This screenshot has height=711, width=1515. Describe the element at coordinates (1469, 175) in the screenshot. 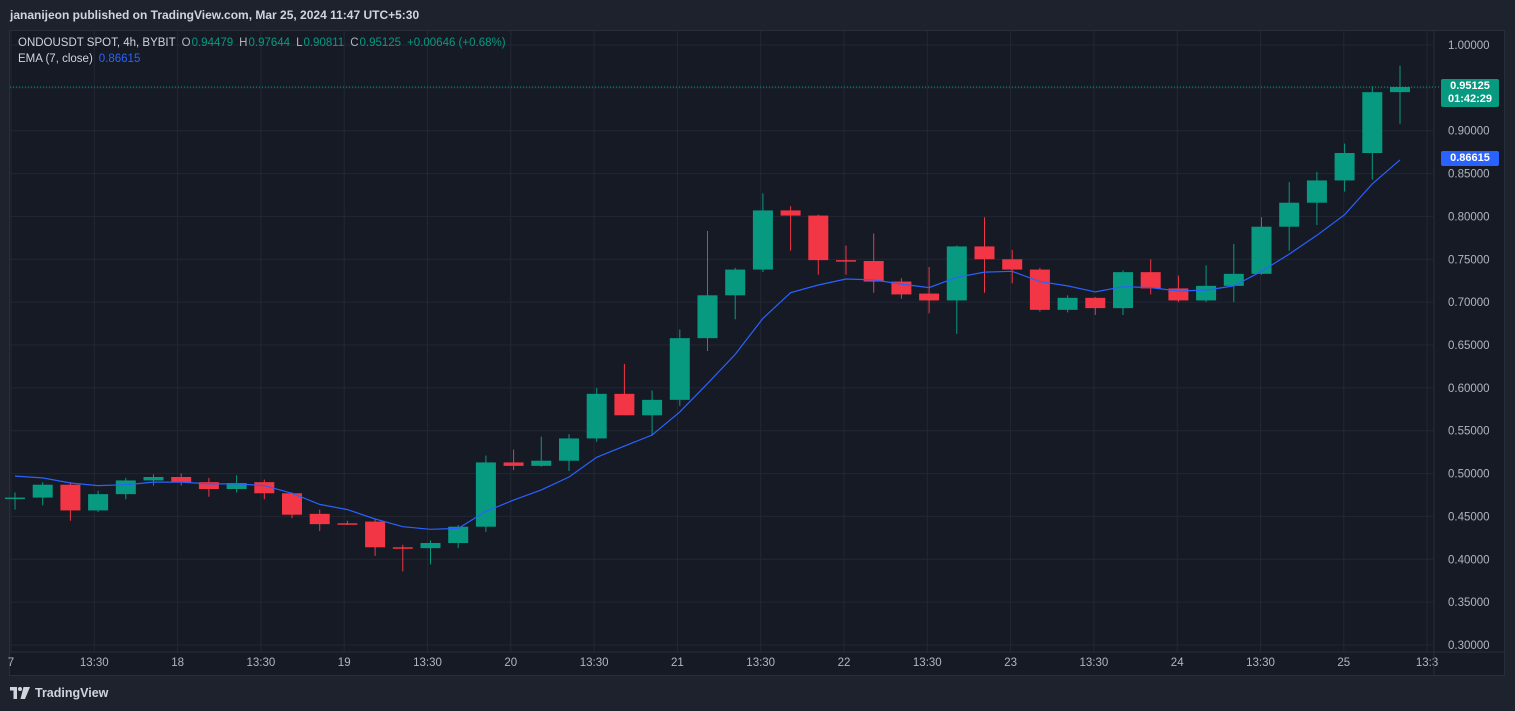

I see `y-tick-label: 0.85000` at that location.